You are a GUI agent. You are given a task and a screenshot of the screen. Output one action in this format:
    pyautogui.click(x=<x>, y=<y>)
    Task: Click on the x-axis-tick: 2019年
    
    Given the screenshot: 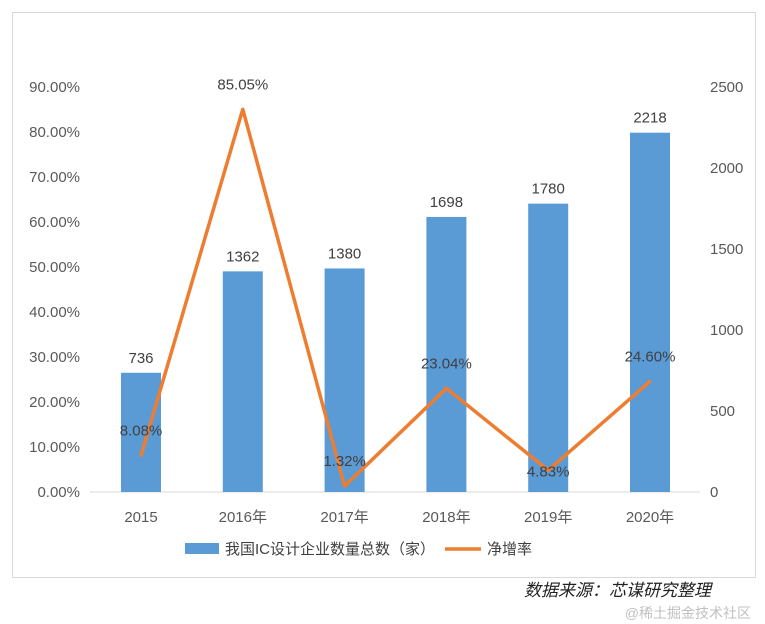 What is the action you would take?
    pyautogui.click(x=548, y=517)
    